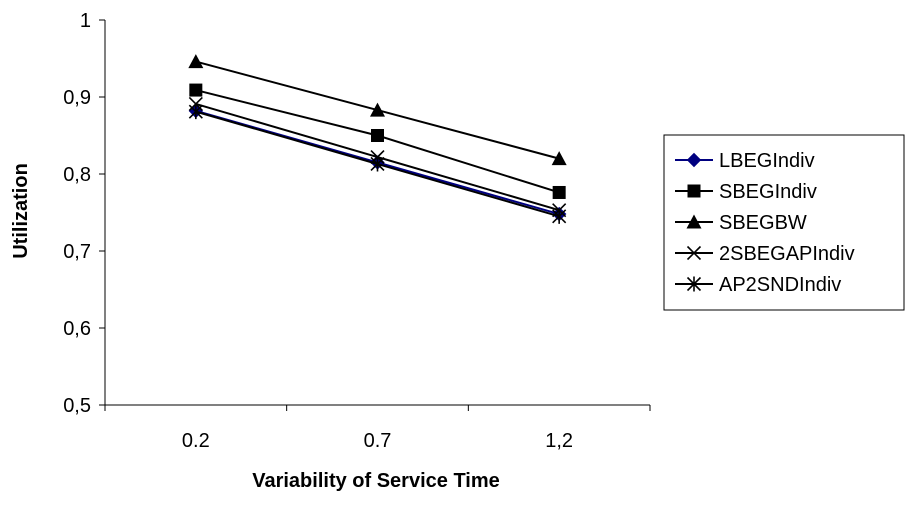  I want to click on y-tick-label: 0,5, so click(77, 406).